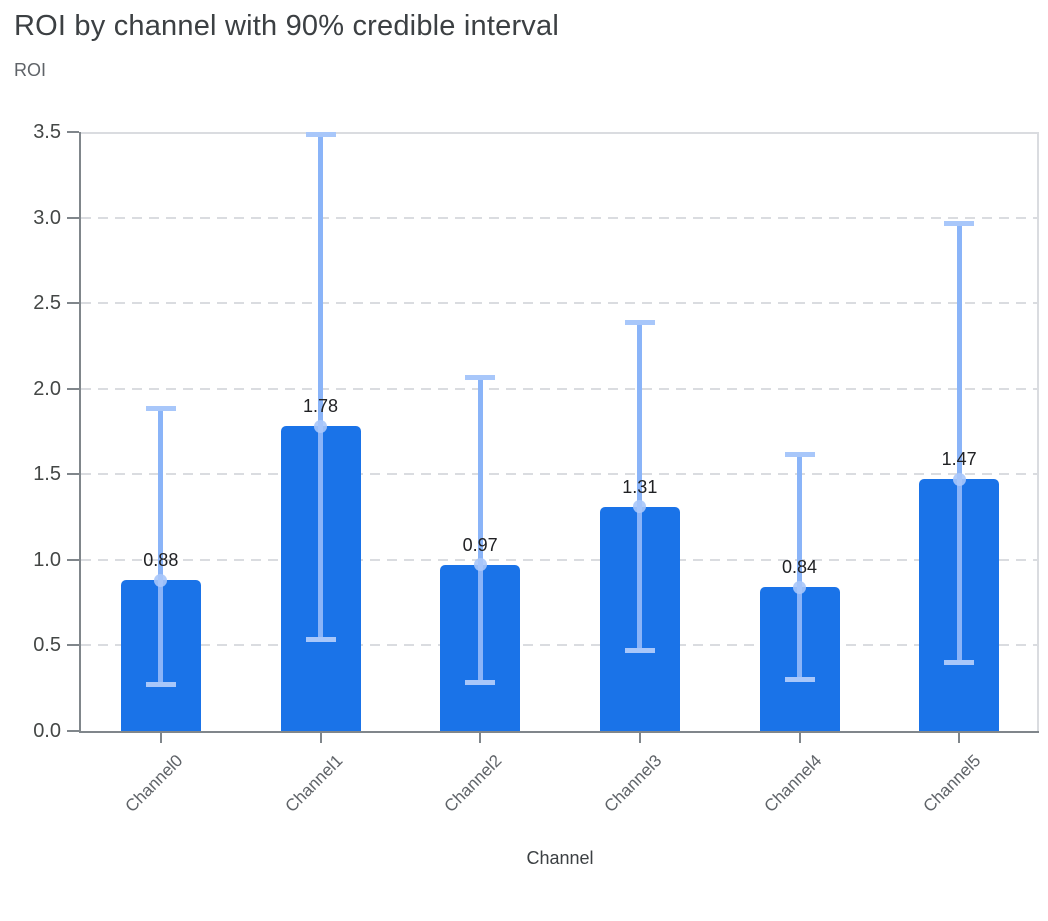 This screenshot has height=921, width=1048. I want to click on plot-right-border, so click(1038, 432).